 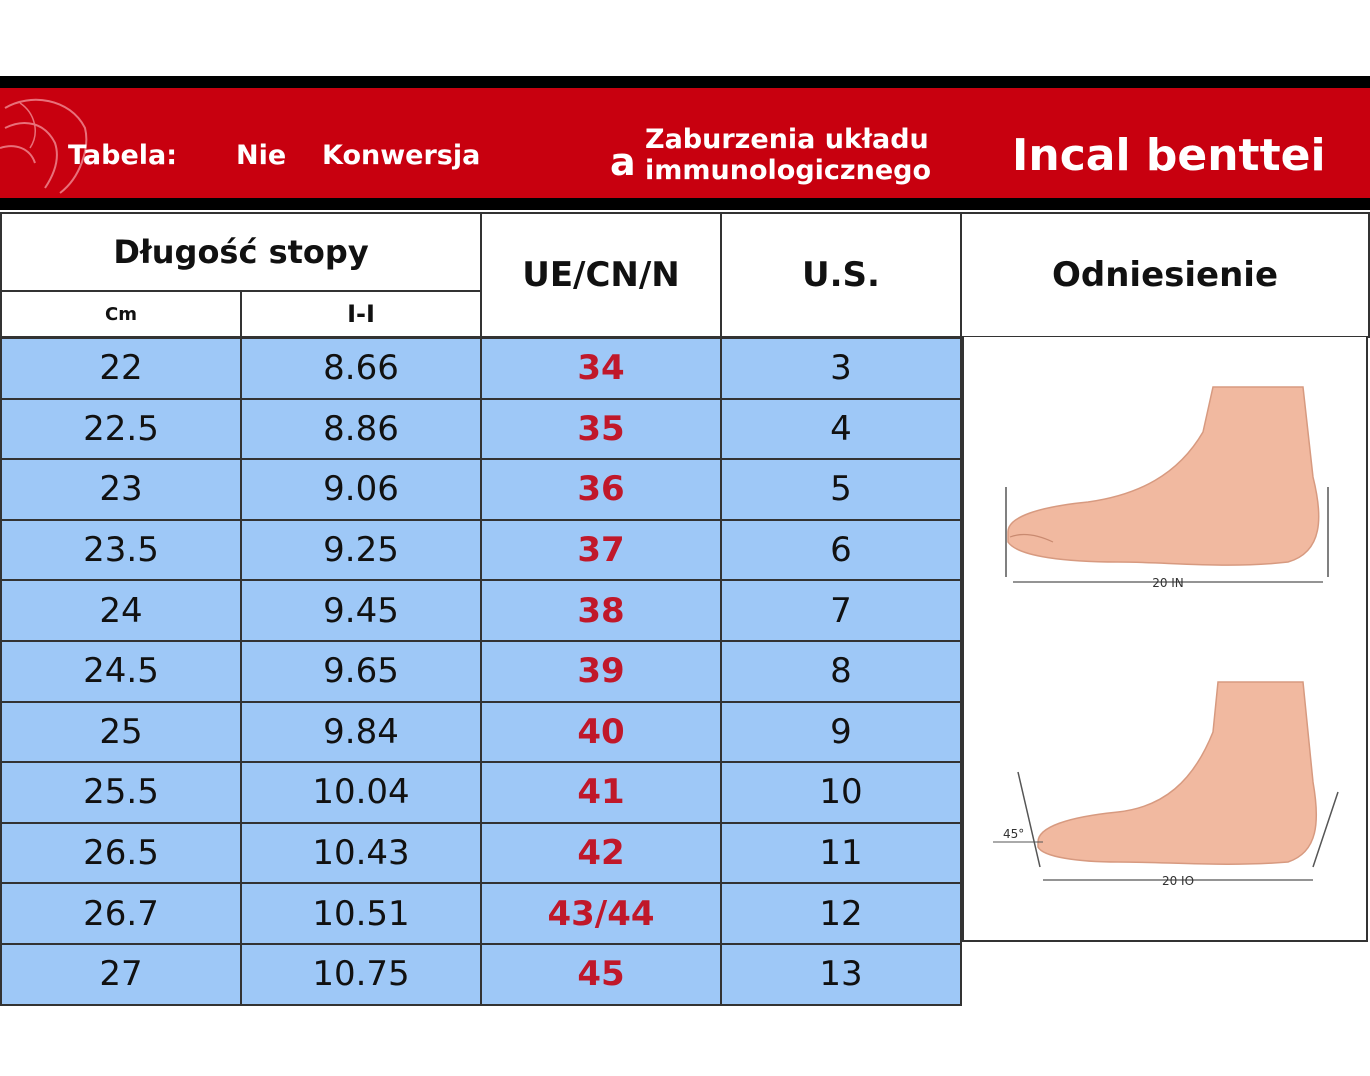 I want to click on table-cell-eu: 37, so click(x=601, y=550).